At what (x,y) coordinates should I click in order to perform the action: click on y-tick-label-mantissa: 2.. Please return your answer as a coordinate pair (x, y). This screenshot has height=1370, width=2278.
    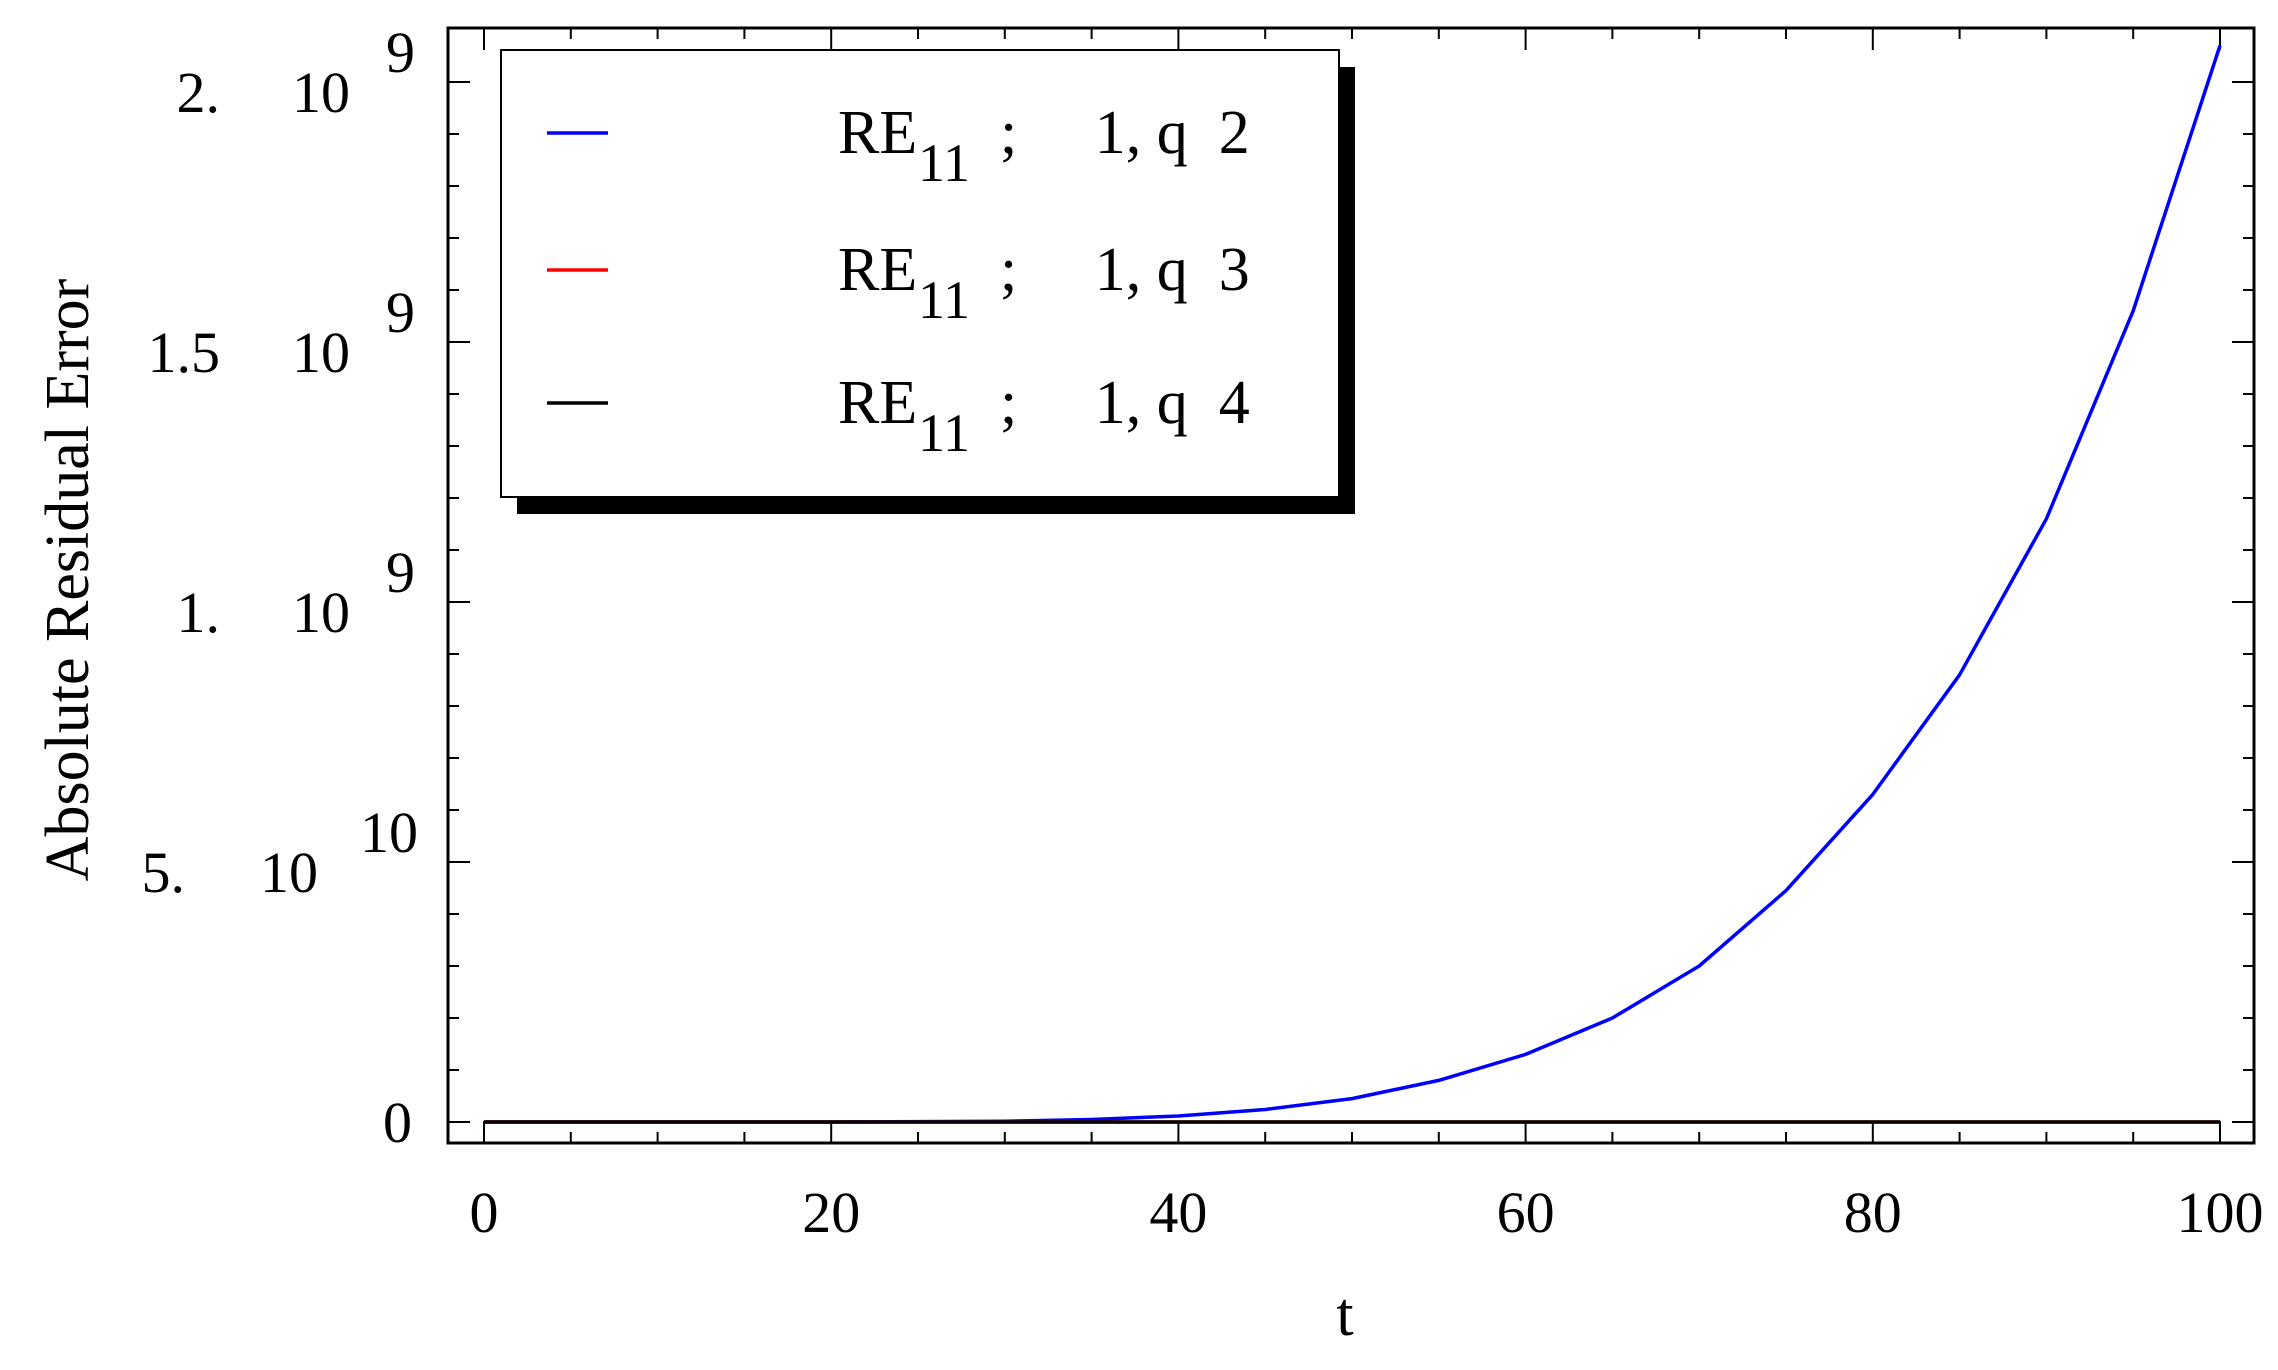
    Looking at the image, I should click on (199, 92).